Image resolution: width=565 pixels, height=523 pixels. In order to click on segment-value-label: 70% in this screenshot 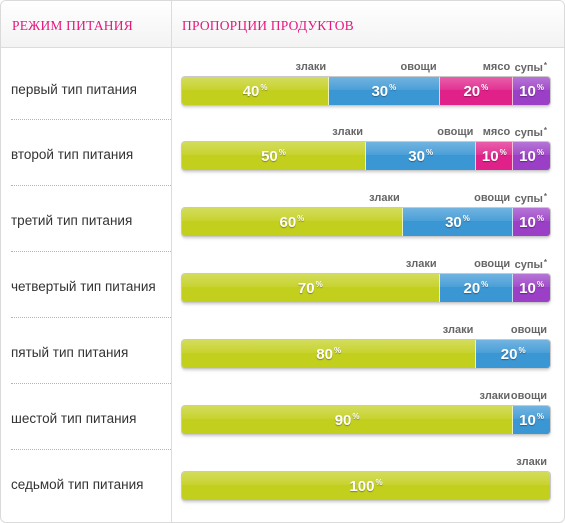, I will do `click(310, 288)`.